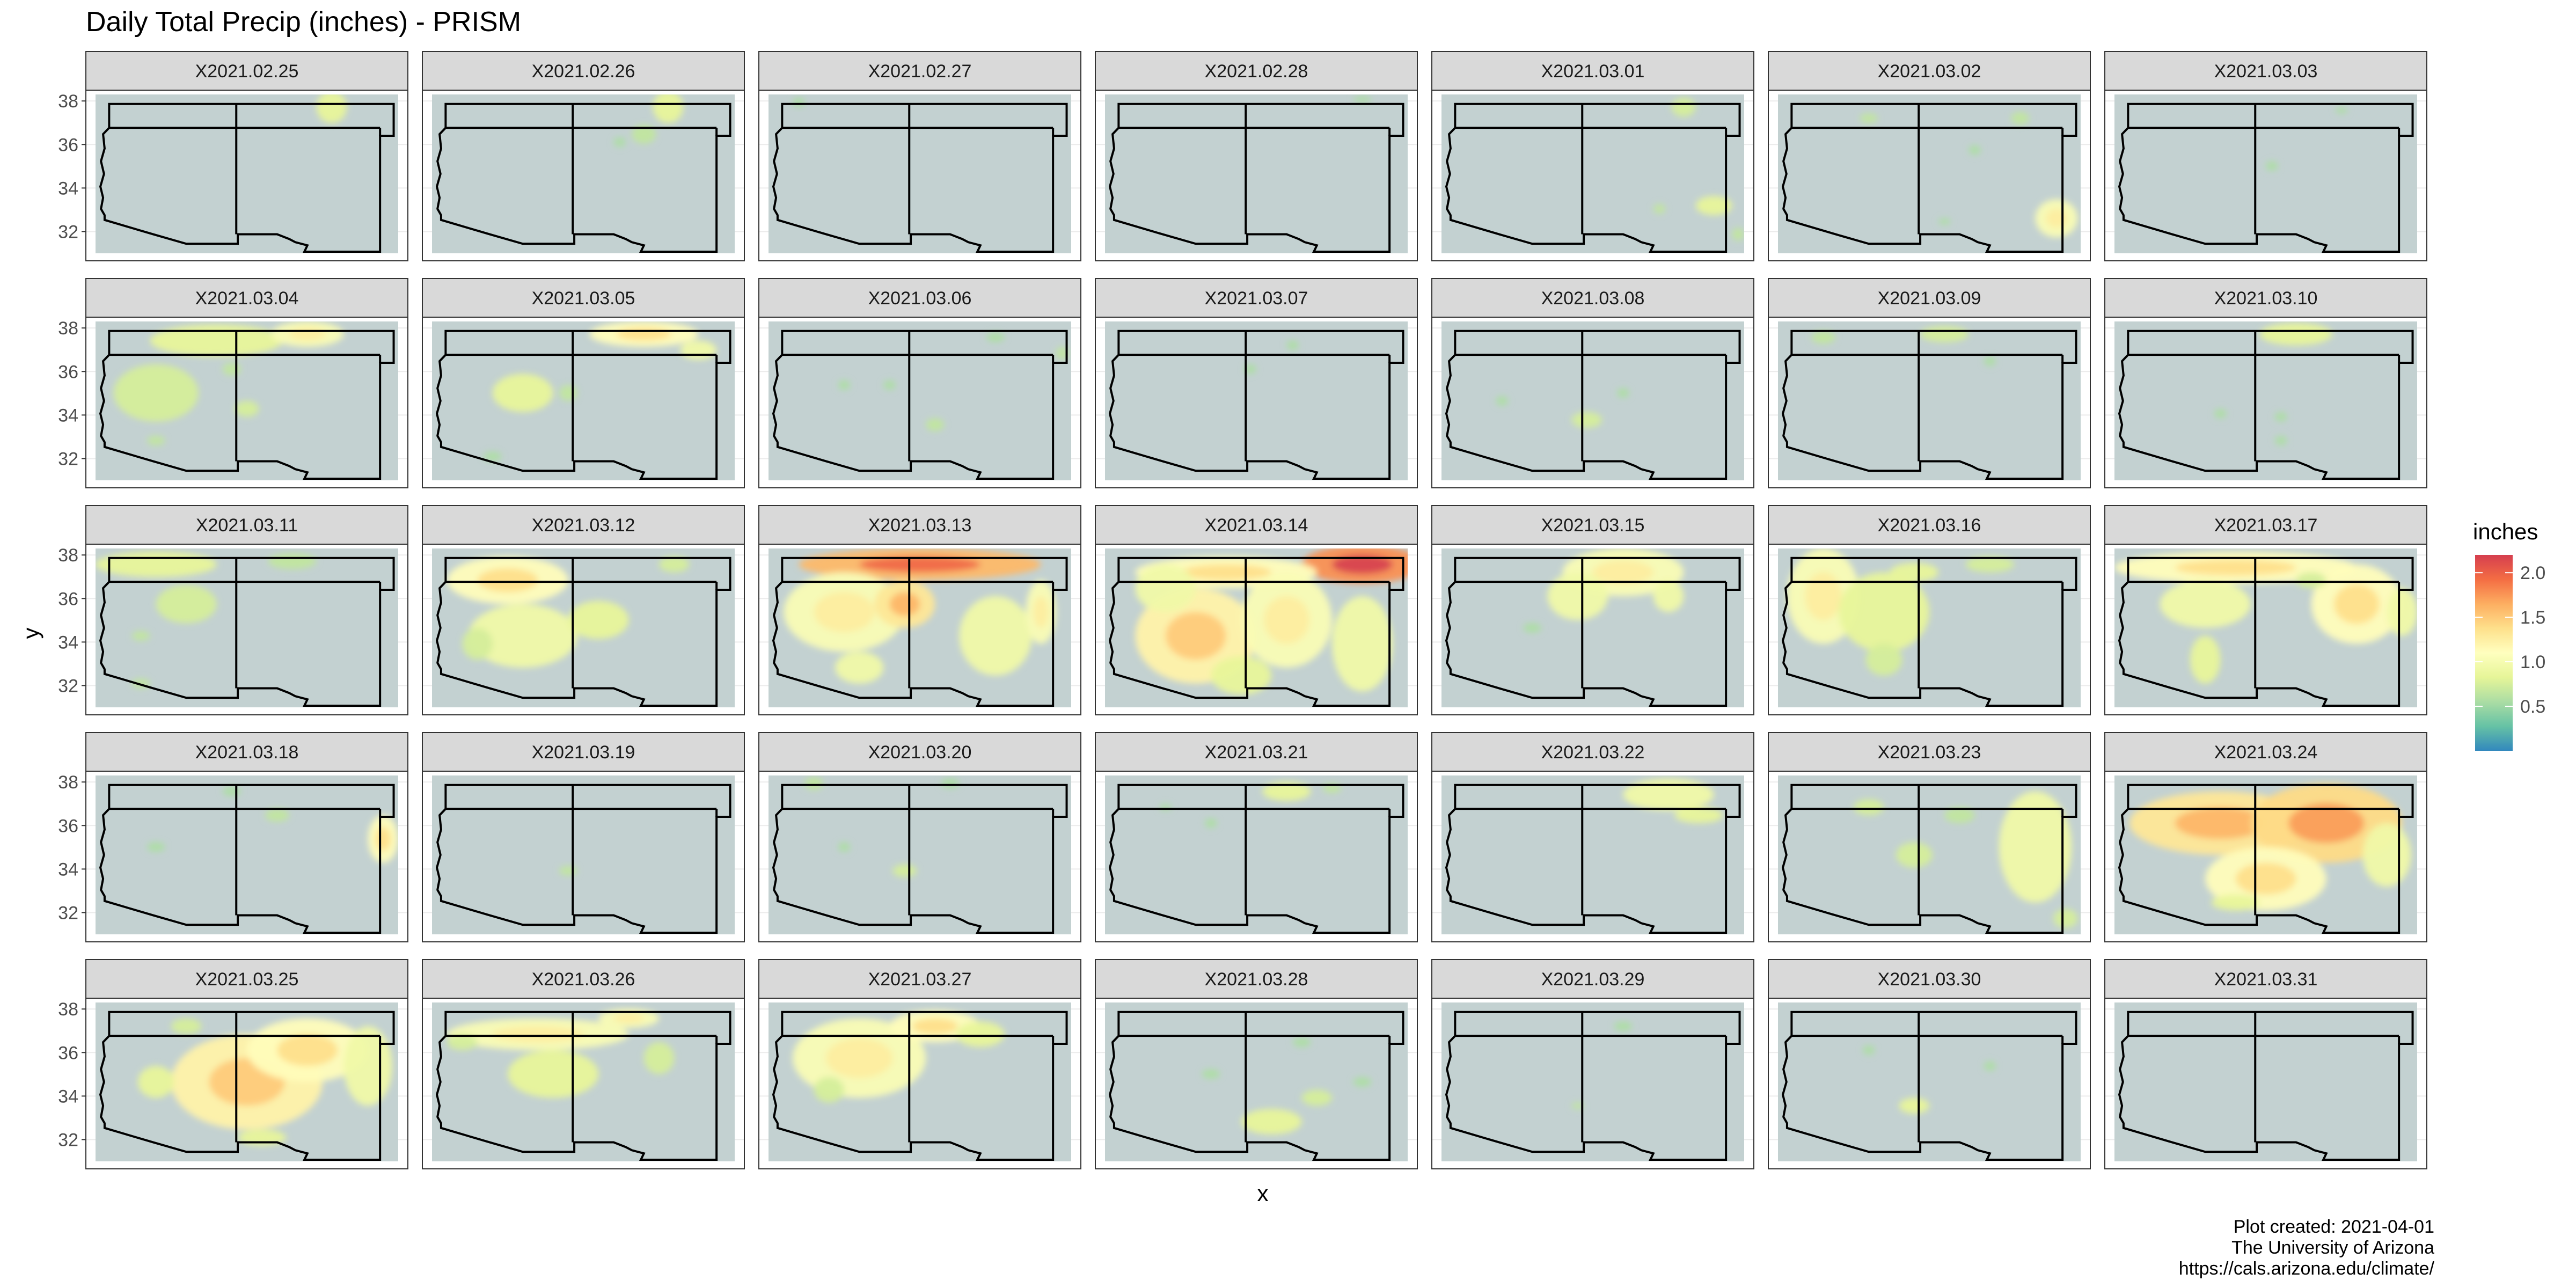  What do you see at coordinates (2266, 71) in the screenshot?
I see `facet-strip-label: X2021.03.03` at bounding box center [2266, 71].